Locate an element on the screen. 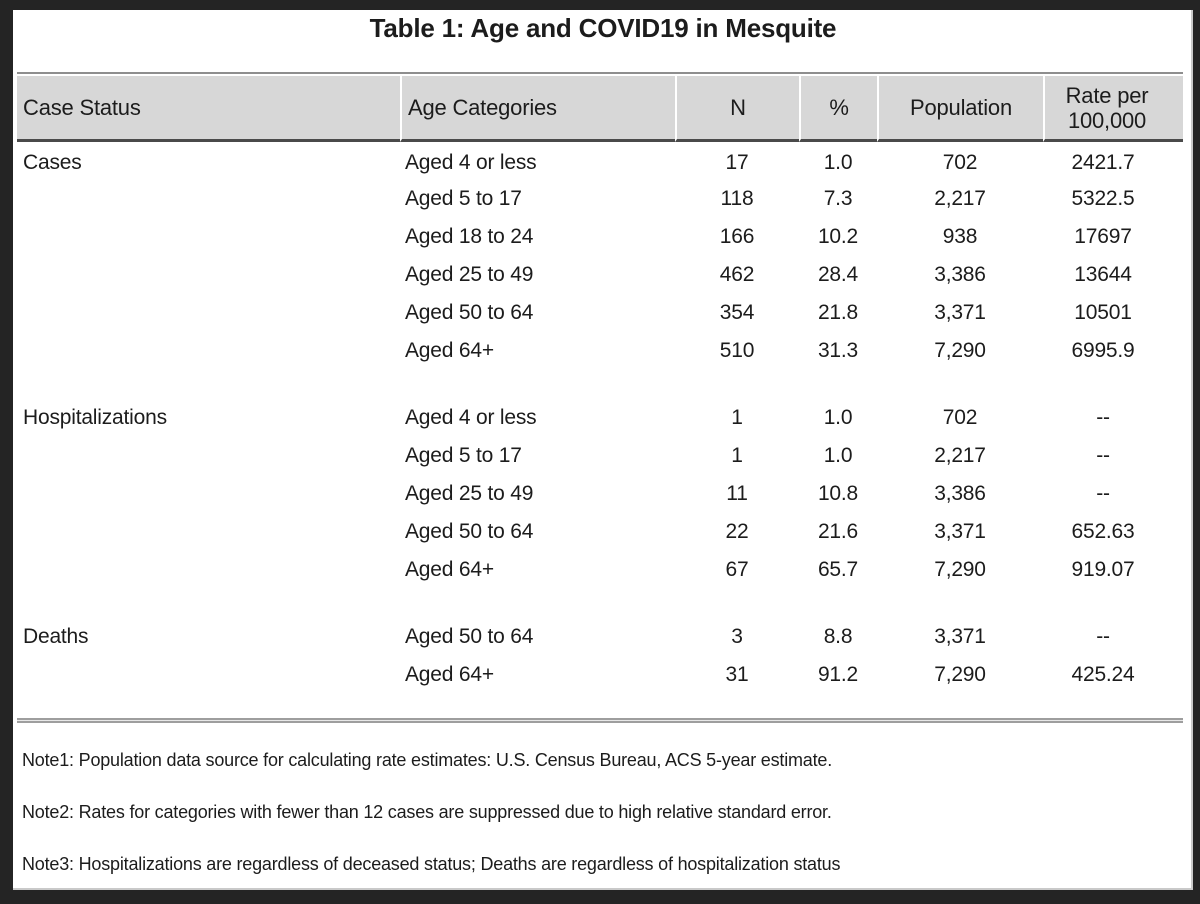 The width and height of the screenshot is (1200, 904). table-row: Cases Aged 4 or less 17 1.0 702 2421.7 is located at coordinates (600, 161).